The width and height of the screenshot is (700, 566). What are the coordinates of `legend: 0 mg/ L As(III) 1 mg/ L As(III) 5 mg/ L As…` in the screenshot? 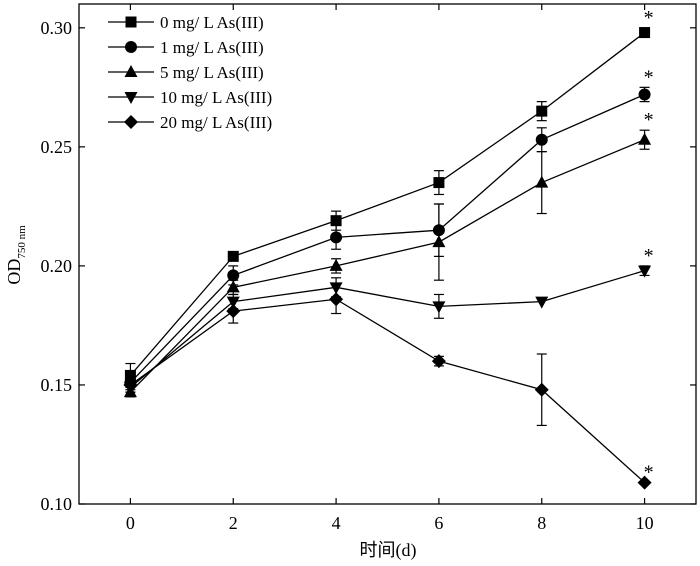 It's located at (190, 72).